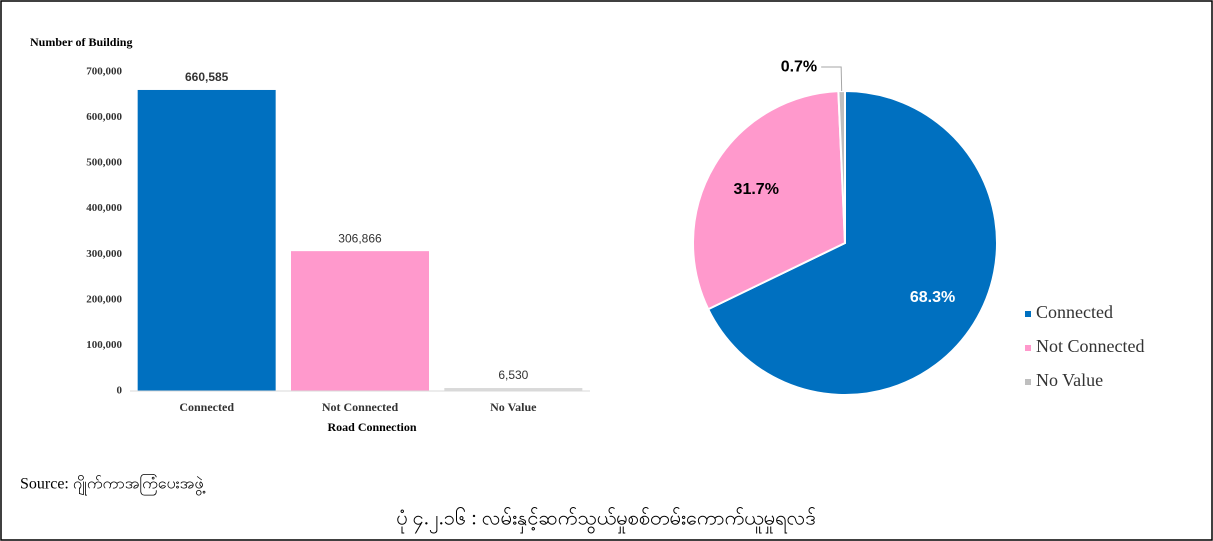 This screenshot has width=1213, height=541. Describe the element at coordinates (1090, 346) in the screenshot. I see `legend-label: Not Connected` at that location.